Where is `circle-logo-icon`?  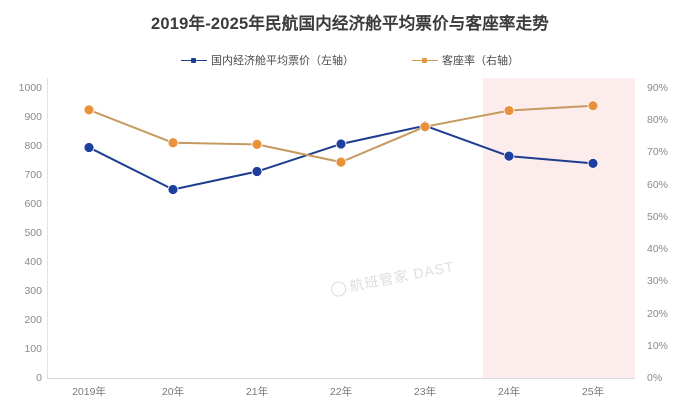 circle-logo-icon is located at coordinates (338, 288).